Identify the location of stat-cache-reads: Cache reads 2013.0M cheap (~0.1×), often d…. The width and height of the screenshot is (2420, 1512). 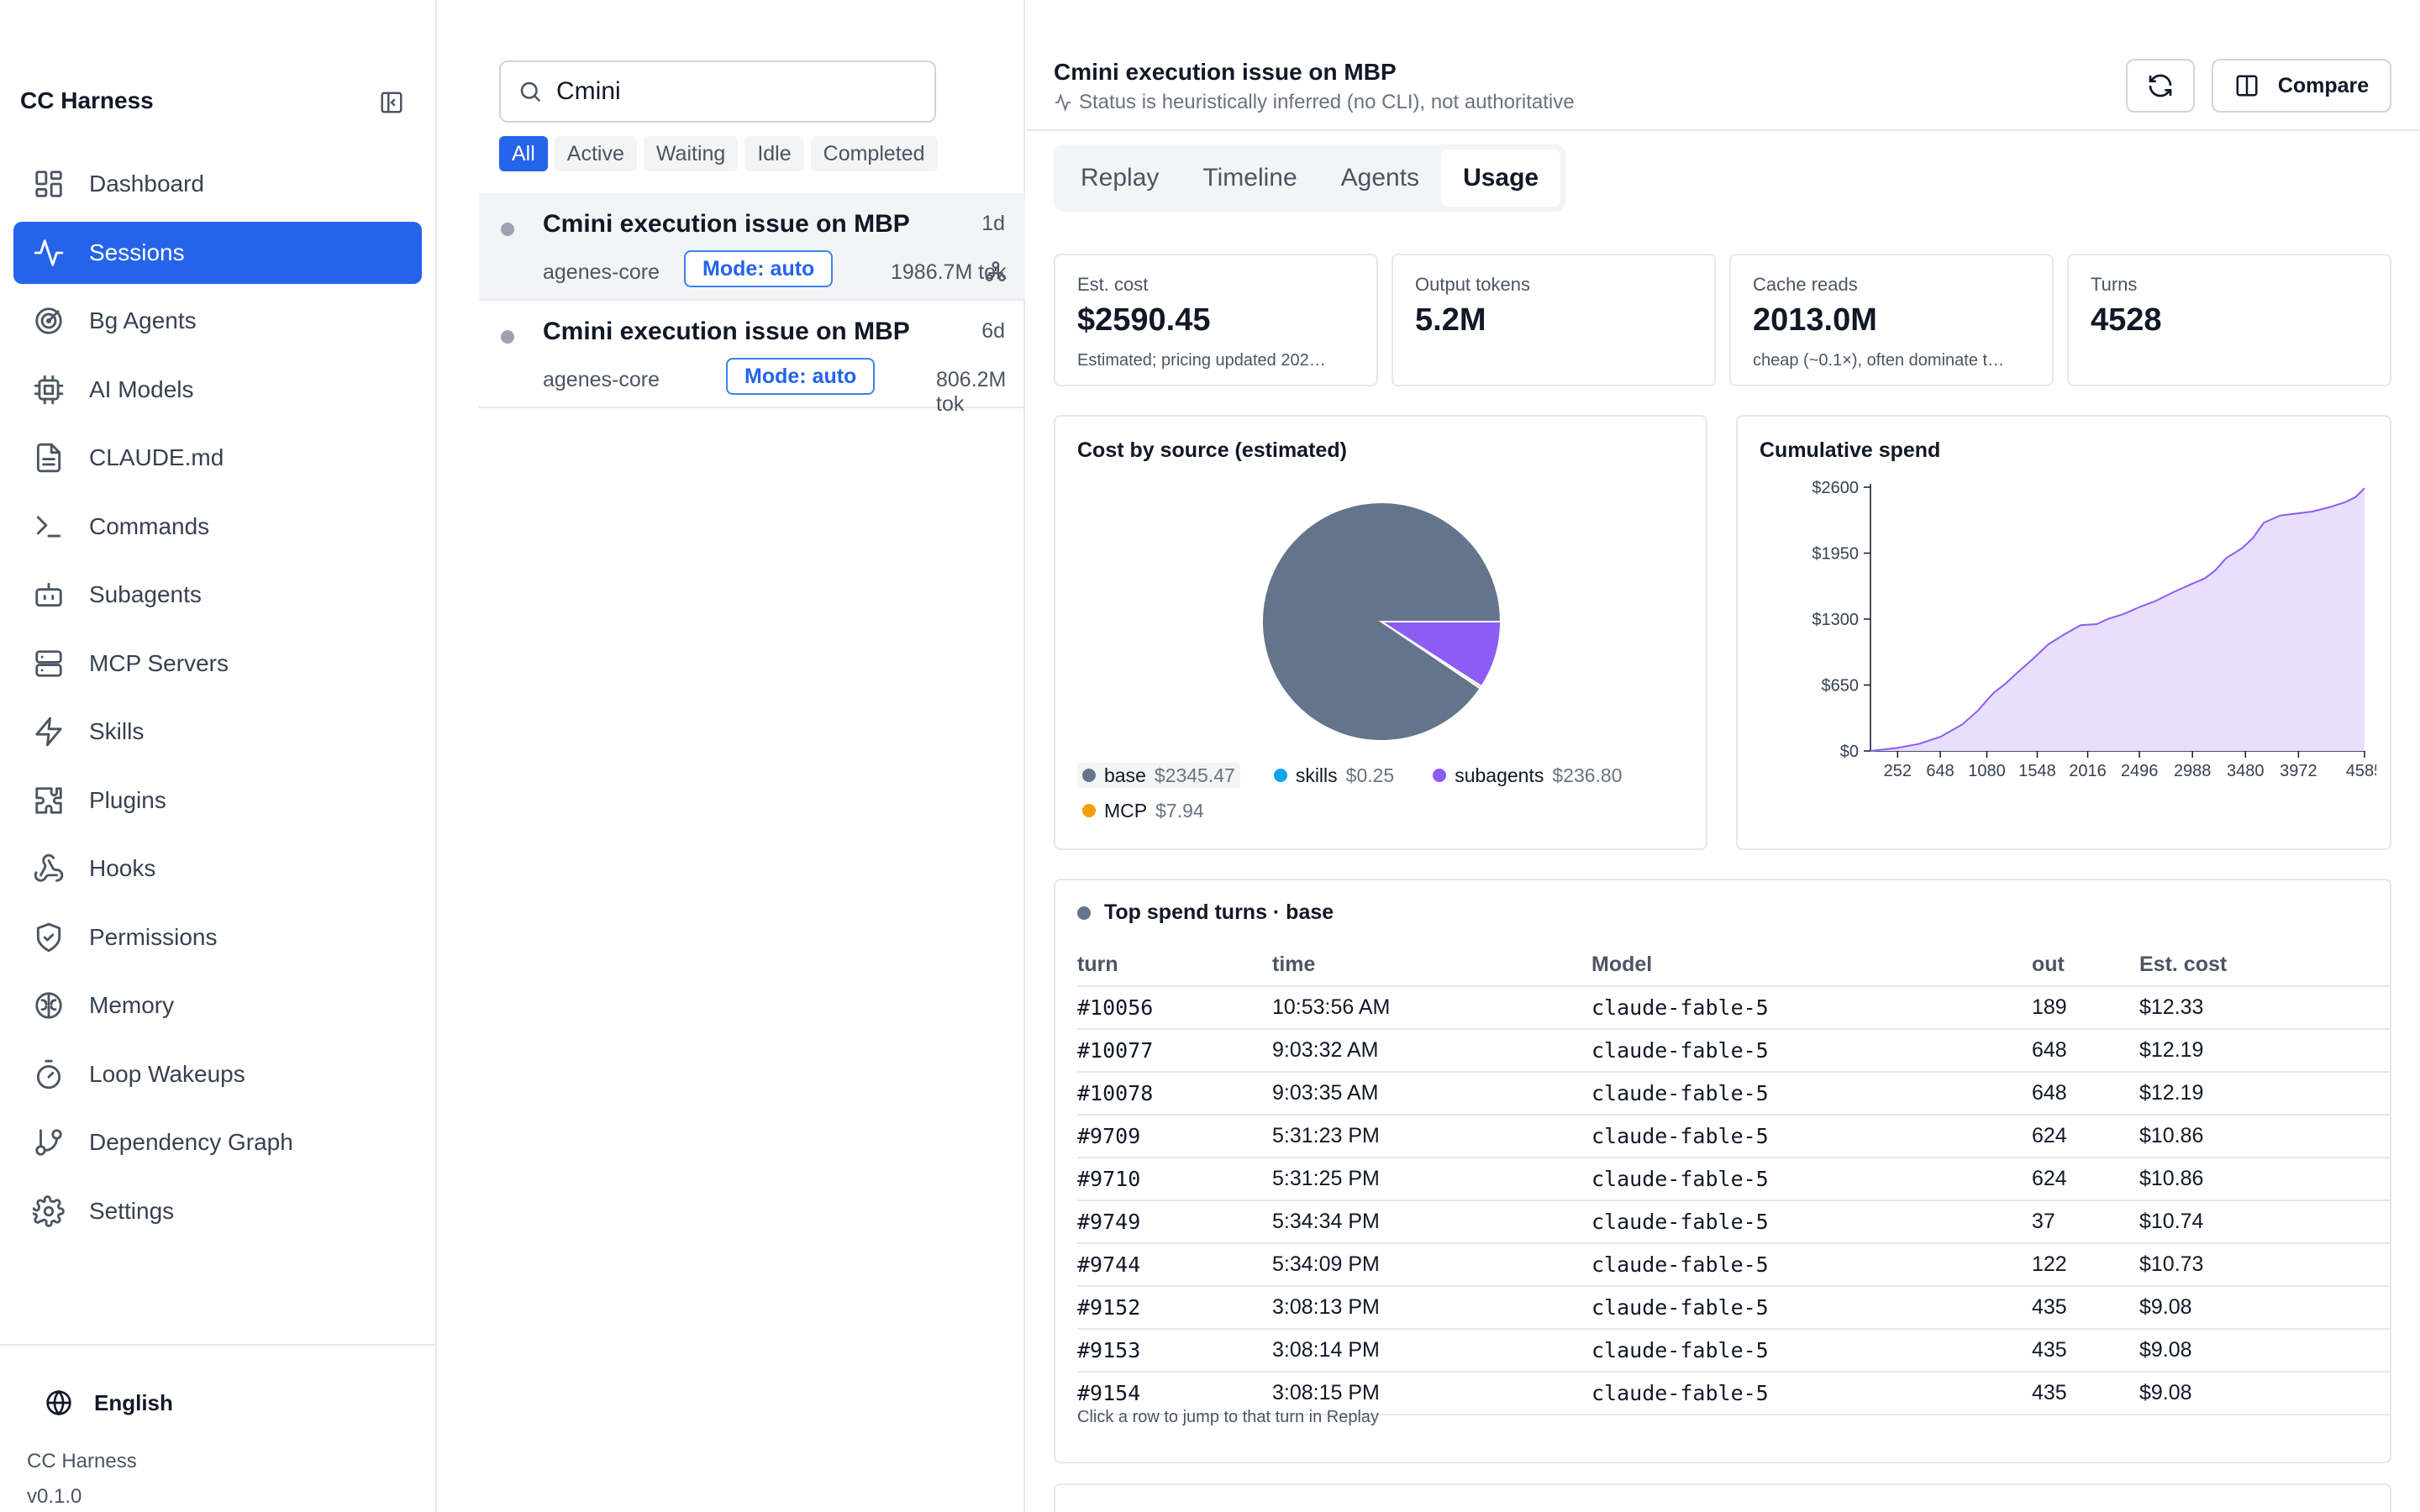
(1891, 320).